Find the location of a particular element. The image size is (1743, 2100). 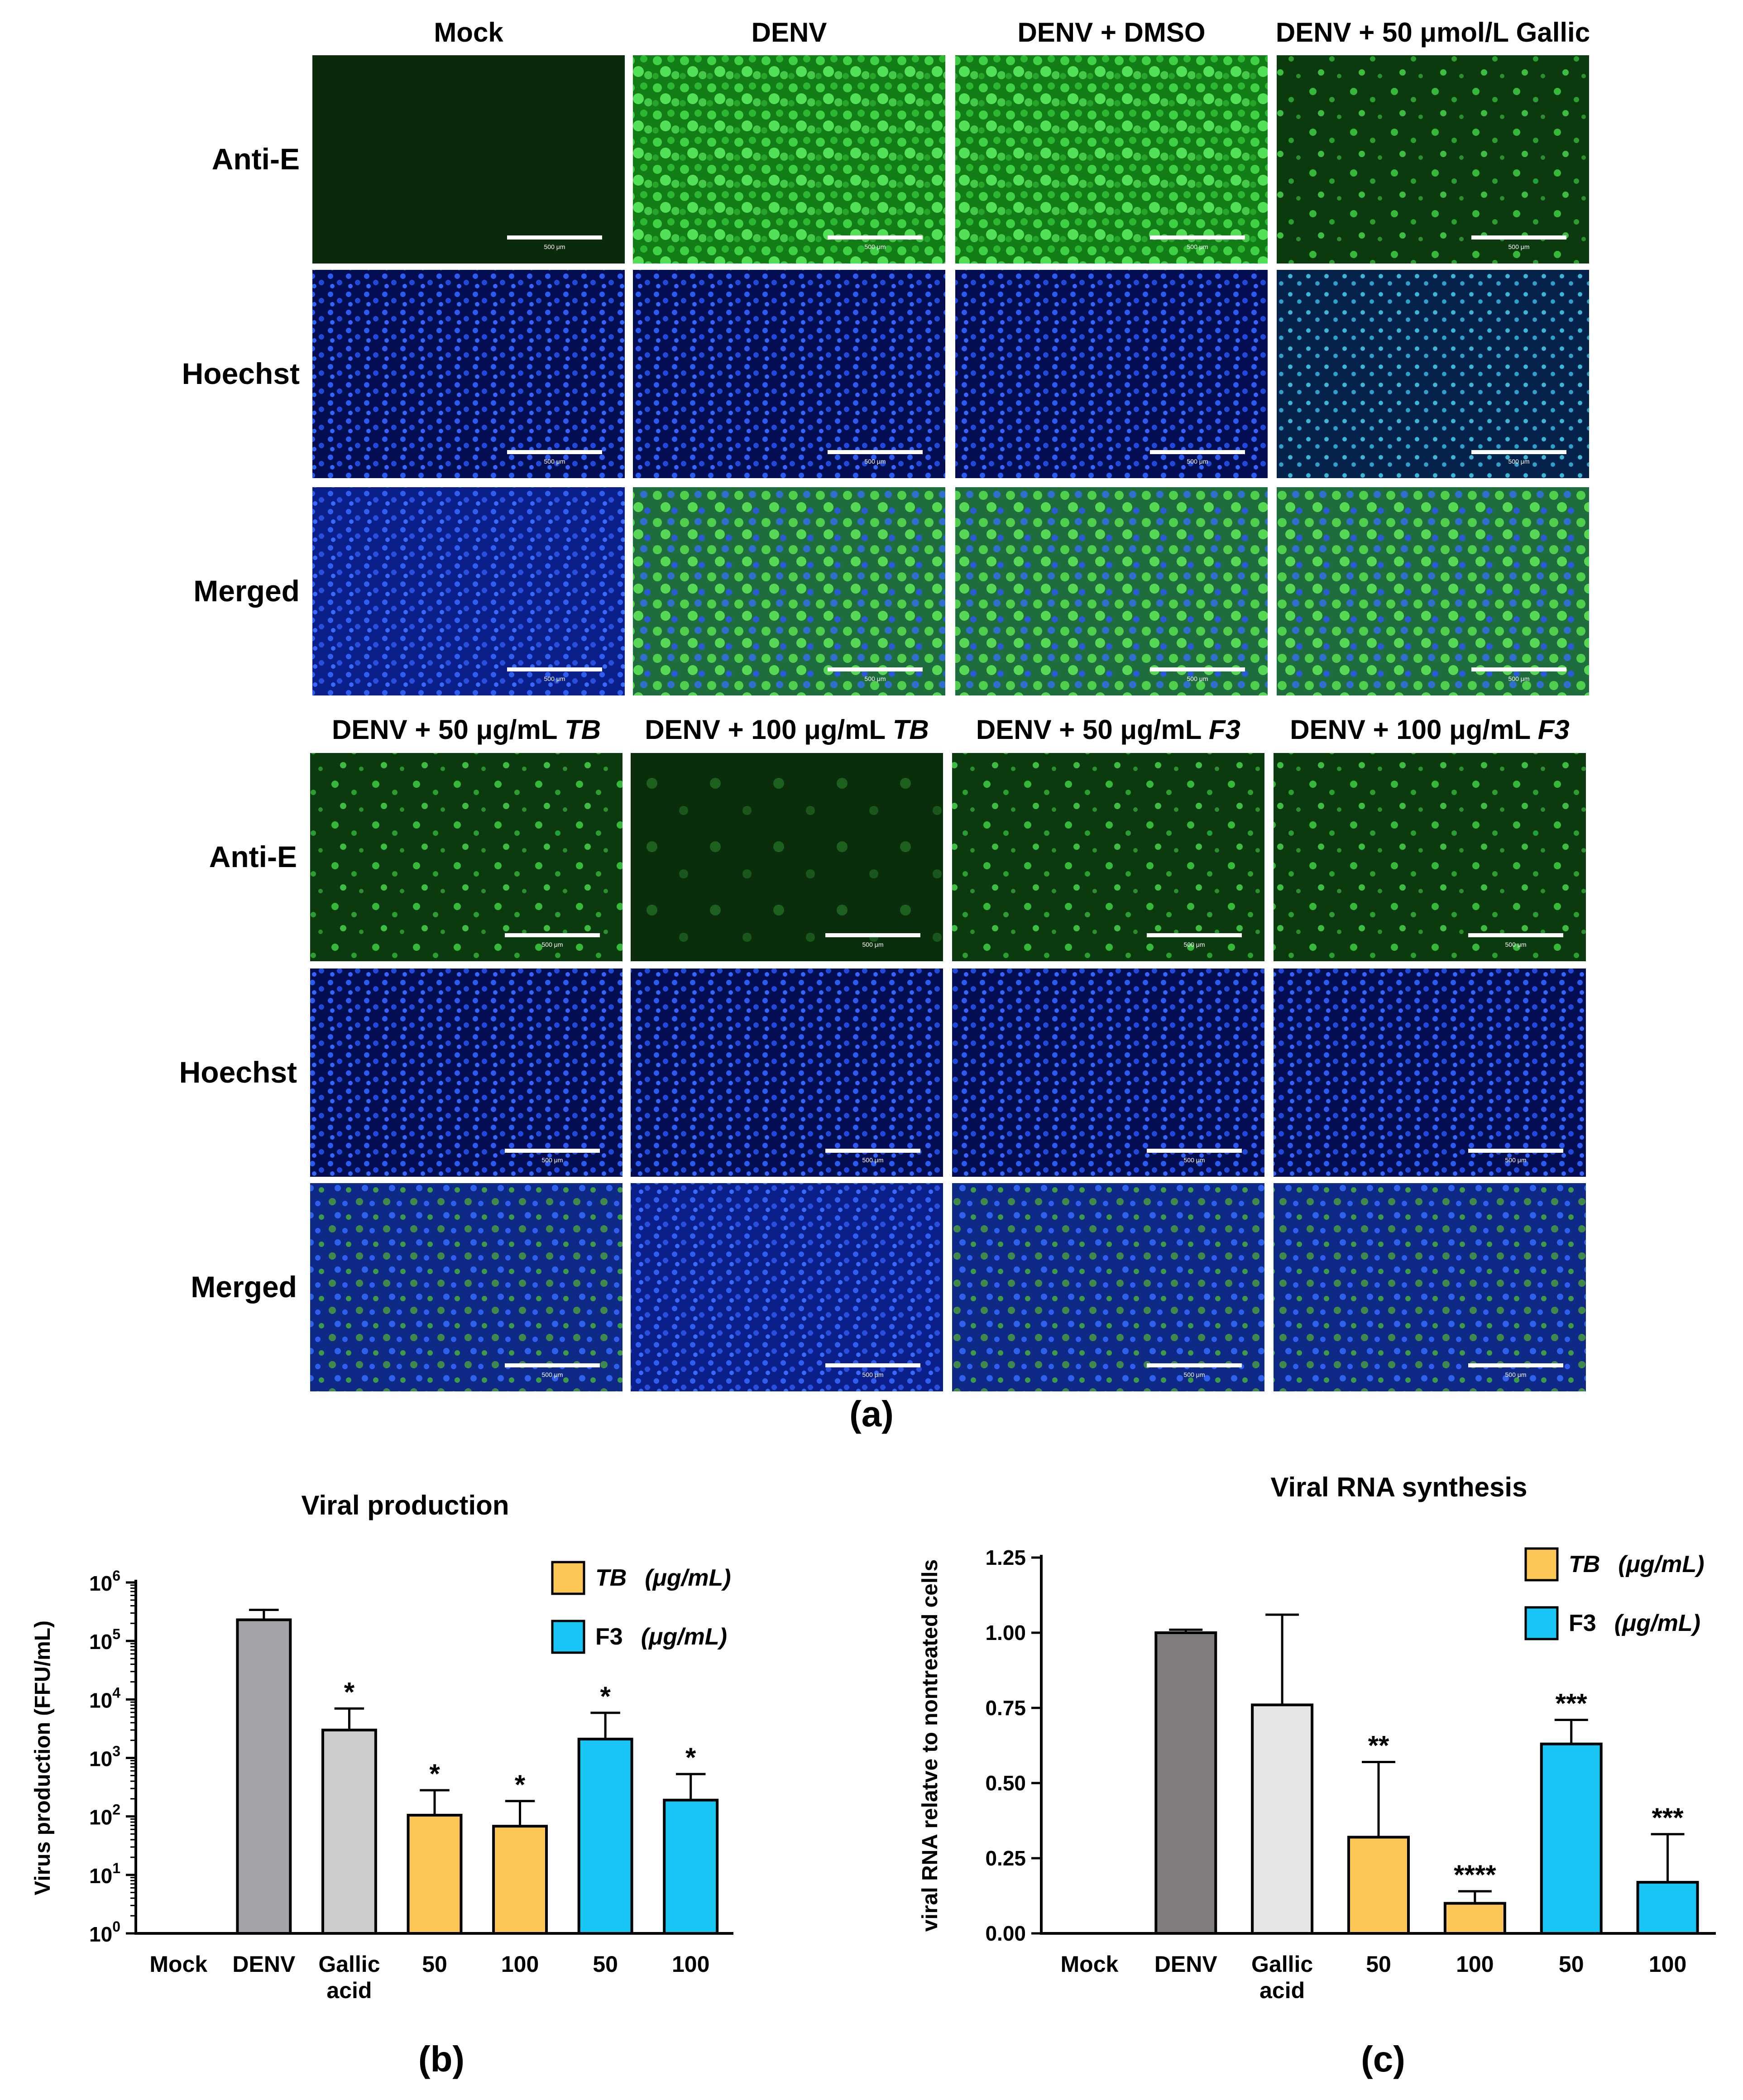

y-tick-label: 10³ is located at coordinates (104, 1757).